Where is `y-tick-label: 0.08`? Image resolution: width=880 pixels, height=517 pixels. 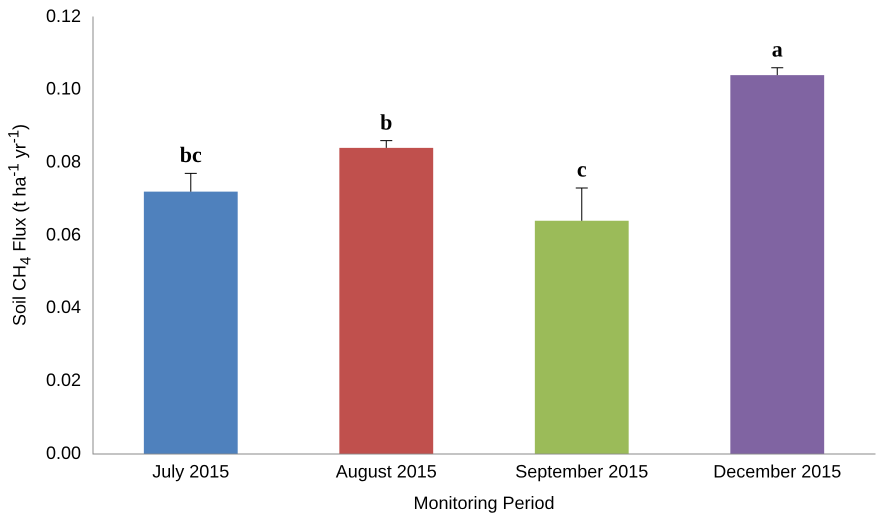 y-tick-label: 0.08 is located at coordinates (64, 161).